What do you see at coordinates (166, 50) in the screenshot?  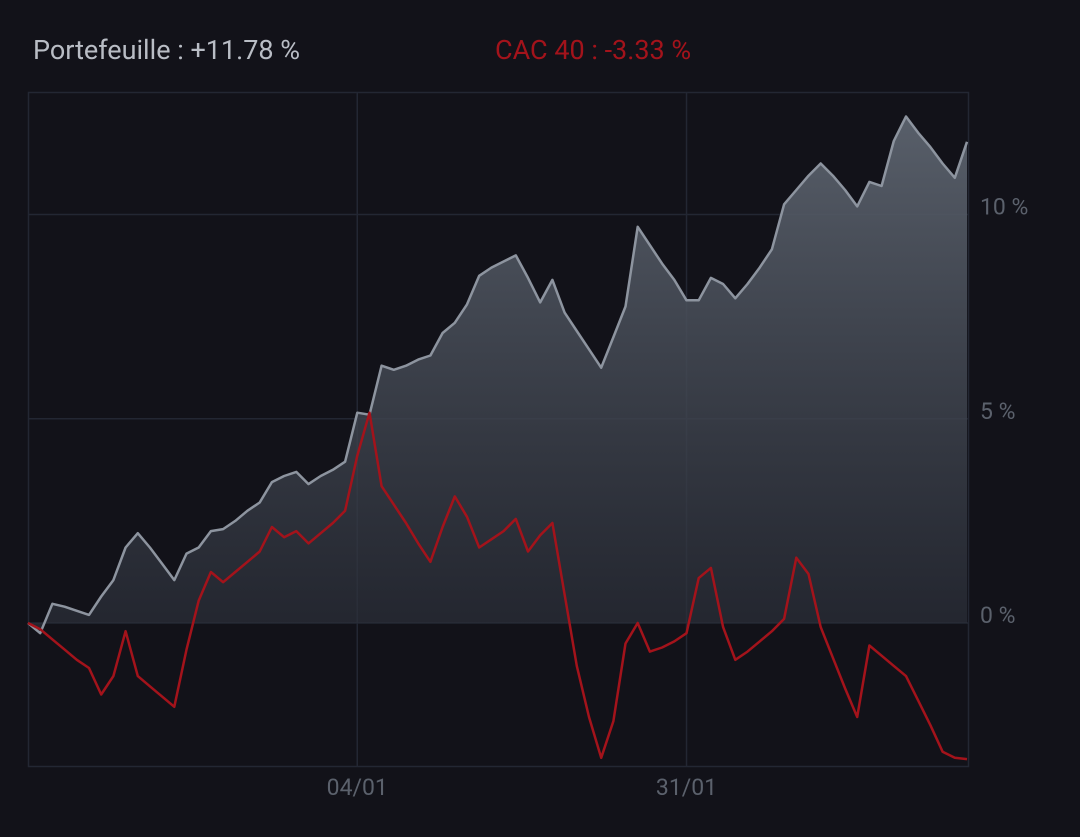 I see `legend-entry: Portefeuille : +11.78 %` at bounding box center [166, 50].